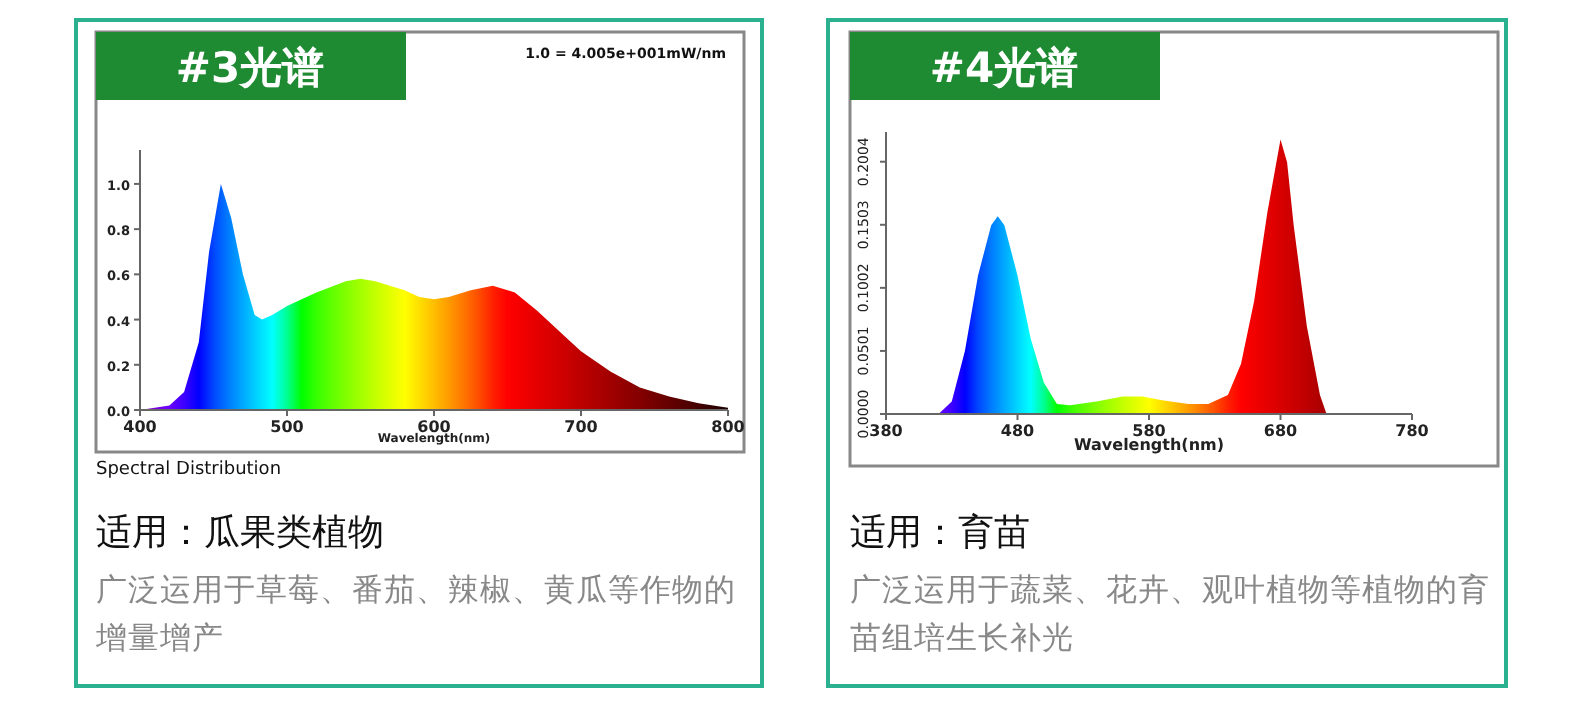  Describe the element at coordinates (434, 427) in the screenshot. I see `x-tick-label: 600` at that location.